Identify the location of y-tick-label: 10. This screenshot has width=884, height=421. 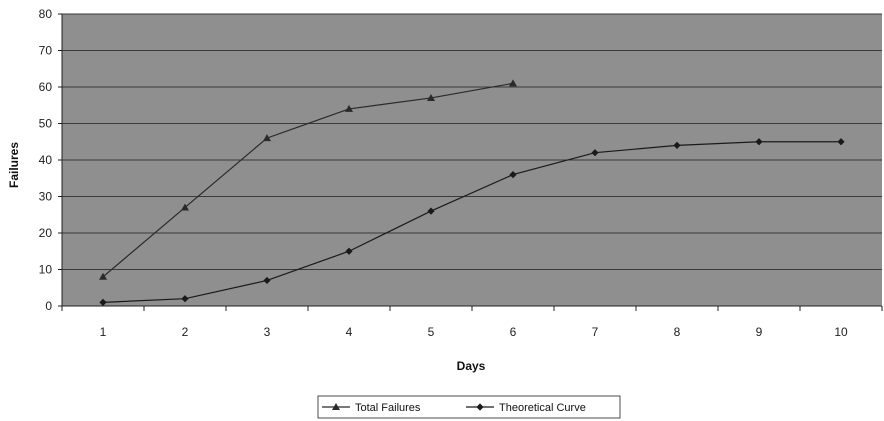
(46, 270).